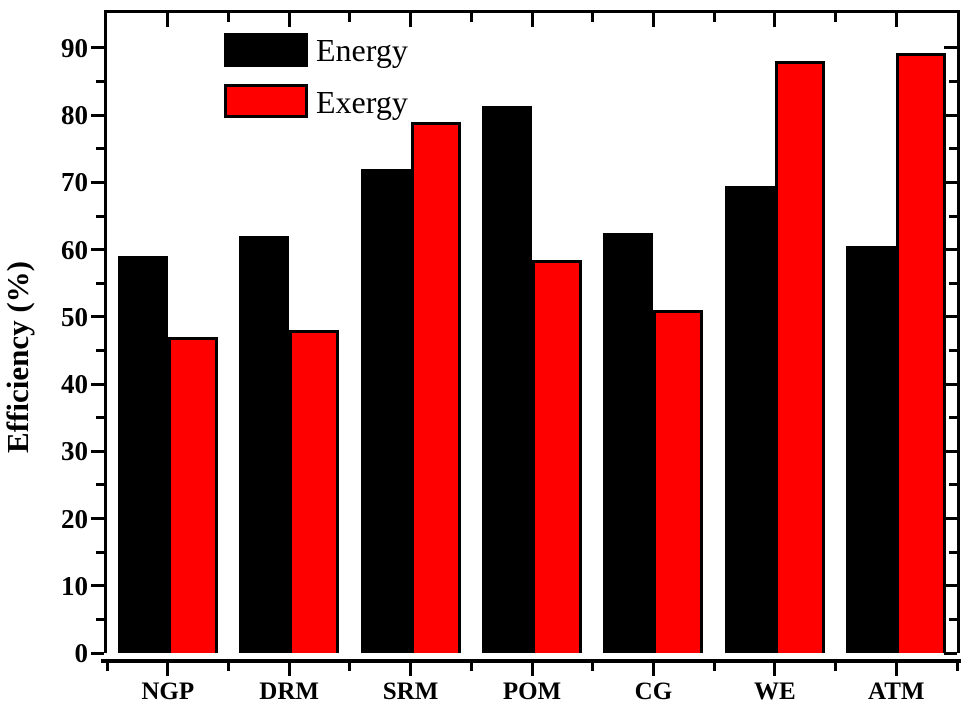 The width and height of the screenshot is (973, 709). I want to click on y-tick-label: 60, so click(74, 249).